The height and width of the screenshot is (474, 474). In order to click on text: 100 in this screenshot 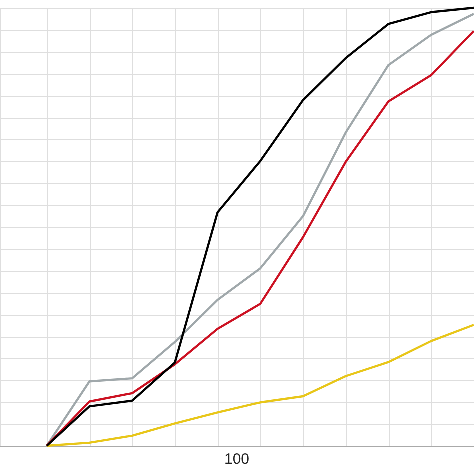, I will do `click(237, 459)`.